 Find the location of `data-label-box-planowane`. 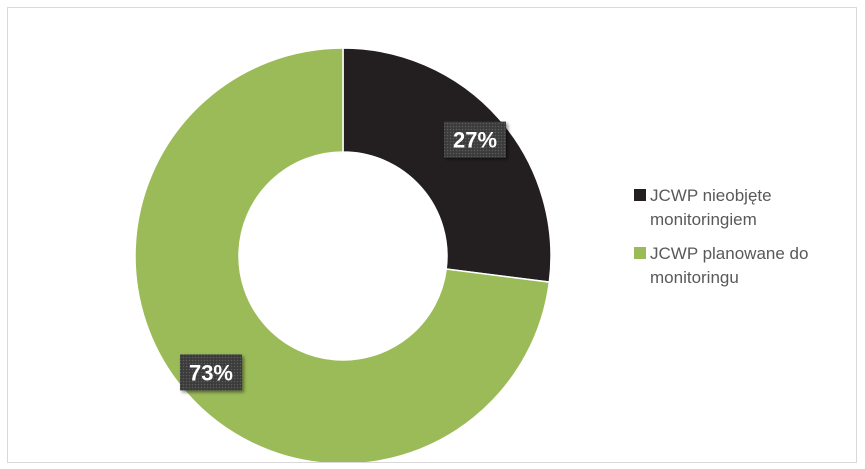

data-label-box-planowane is located at coordinates (210, 372).